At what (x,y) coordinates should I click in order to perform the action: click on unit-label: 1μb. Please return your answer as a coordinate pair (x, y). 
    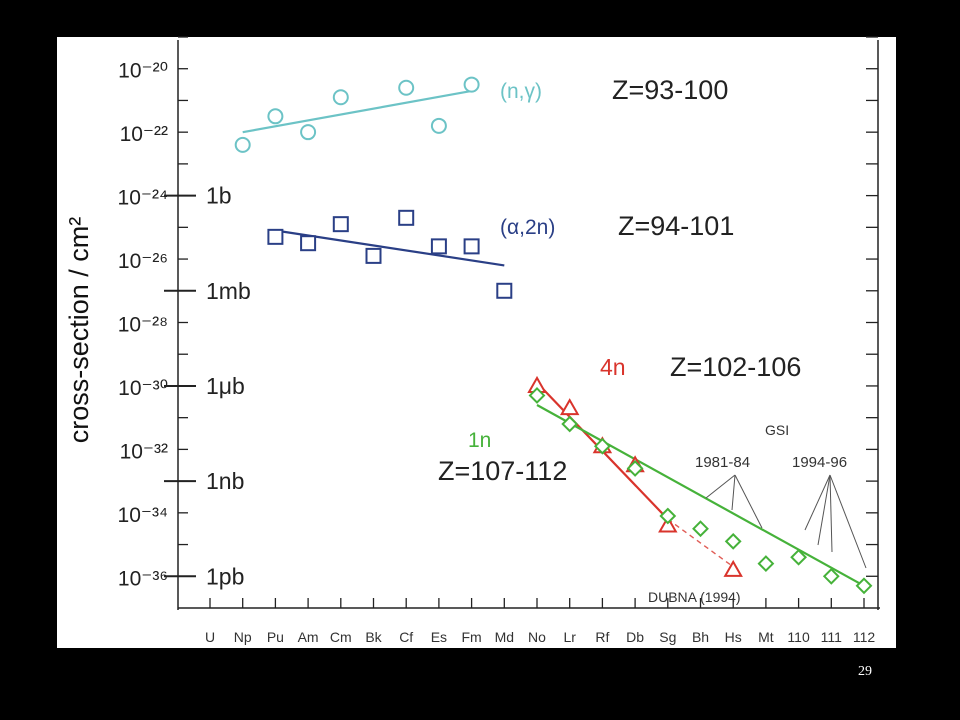
    Looking at the image, I should click on (225, 386).